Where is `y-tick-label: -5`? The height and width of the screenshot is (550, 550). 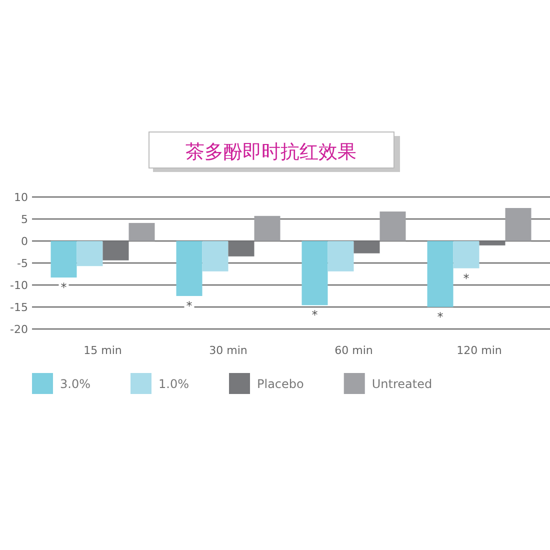
y-tick-label: -5 is located at coordinates (22, 263).